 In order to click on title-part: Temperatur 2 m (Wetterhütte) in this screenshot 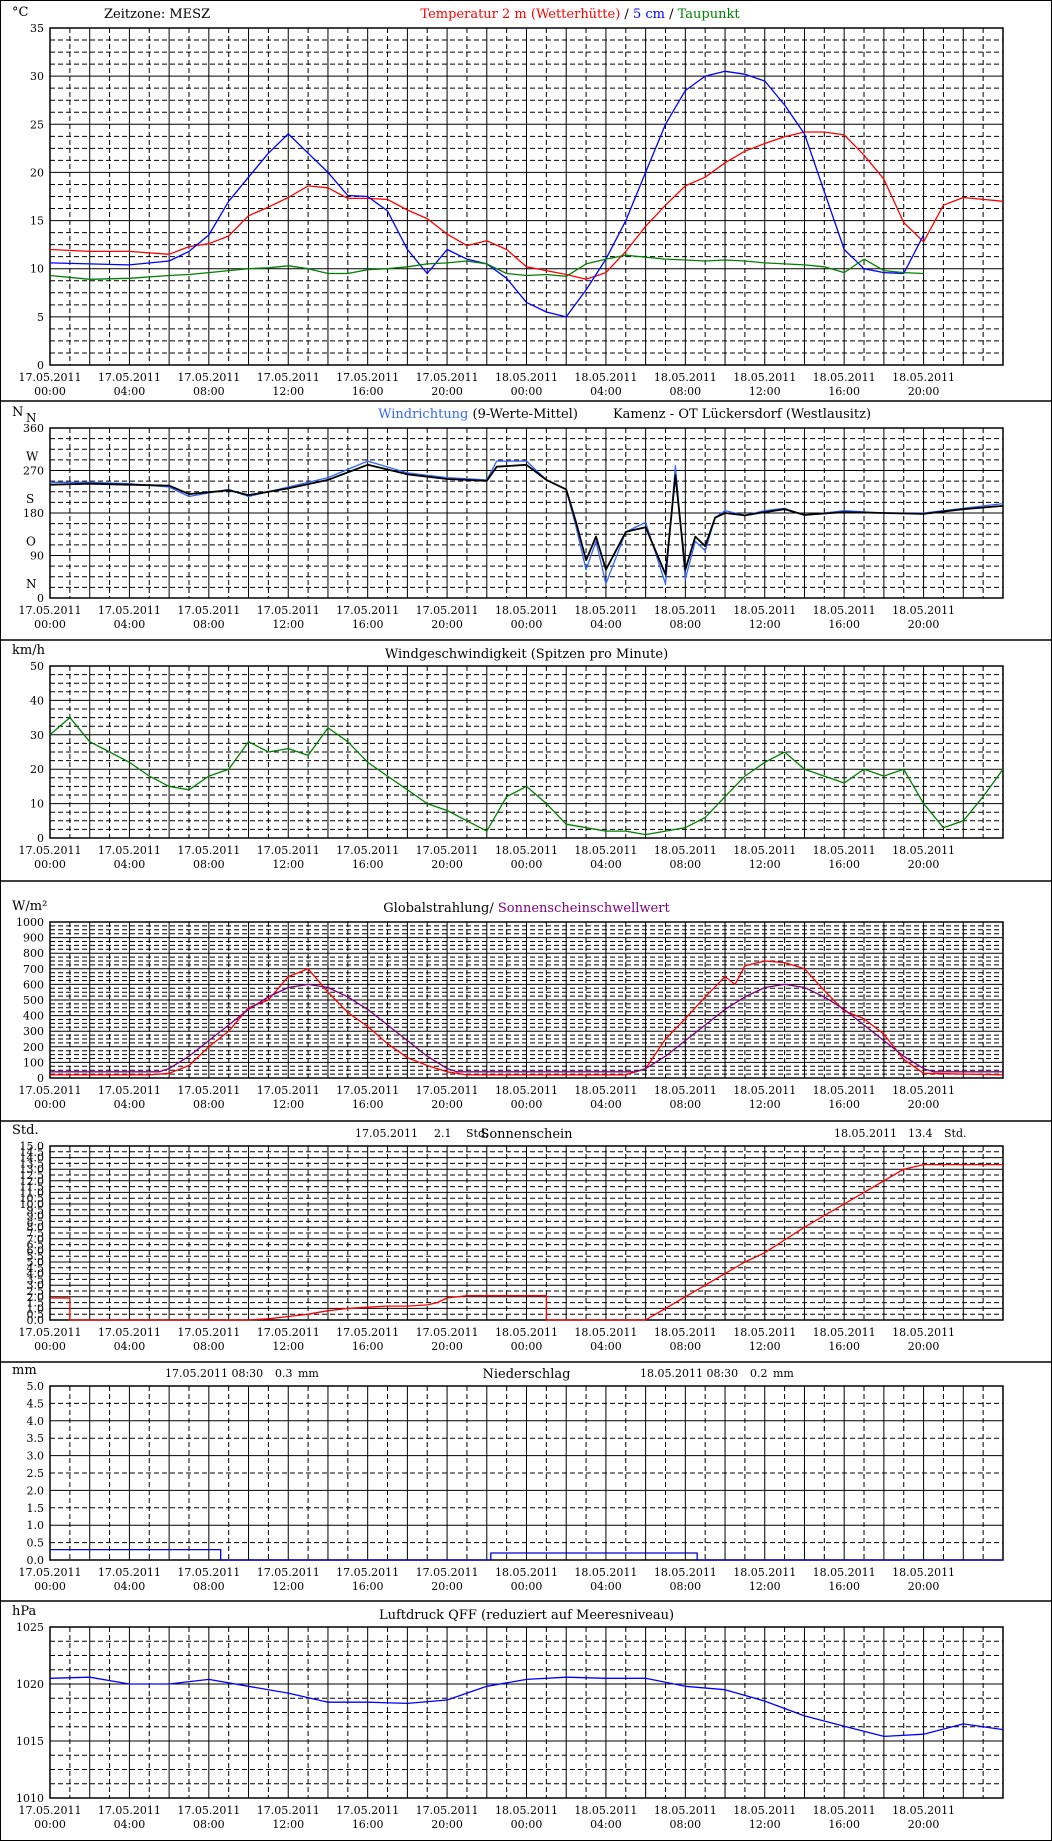, I will do `click(520, 14)`.